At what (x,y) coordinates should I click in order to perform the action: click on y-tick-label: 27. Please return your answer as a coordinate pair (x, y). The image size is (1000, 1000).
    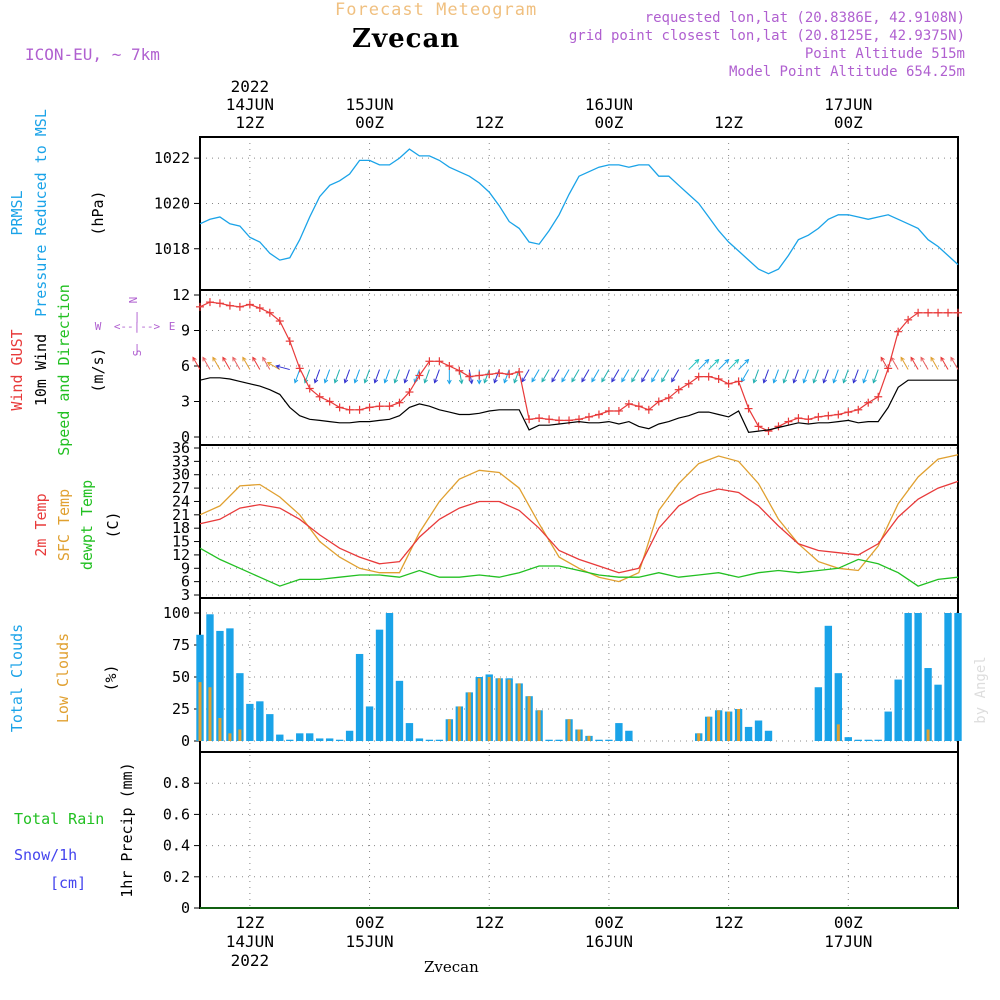
    Looking at the image, I should click on (181, 488).